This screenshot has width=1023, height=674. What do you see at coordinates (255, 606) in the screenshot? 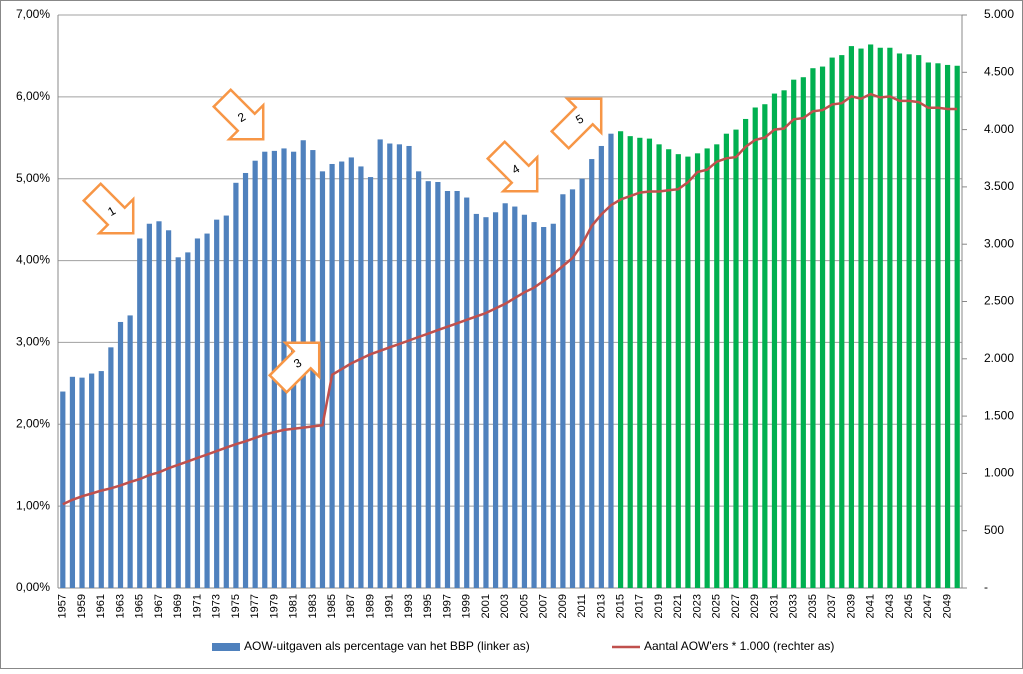
I see `x-tick-label: 1977` at bounding box center [255, 606].